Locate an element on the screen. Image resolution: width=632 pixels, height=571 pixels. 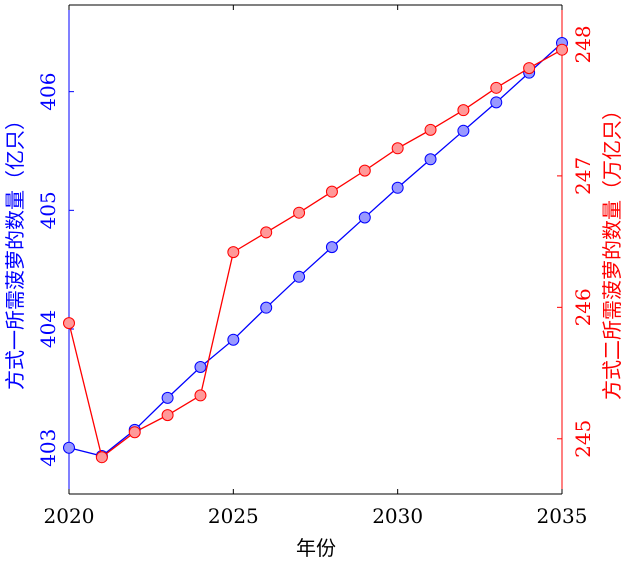
left-y-tick-label: 405 is located at coordinates (48, 210).